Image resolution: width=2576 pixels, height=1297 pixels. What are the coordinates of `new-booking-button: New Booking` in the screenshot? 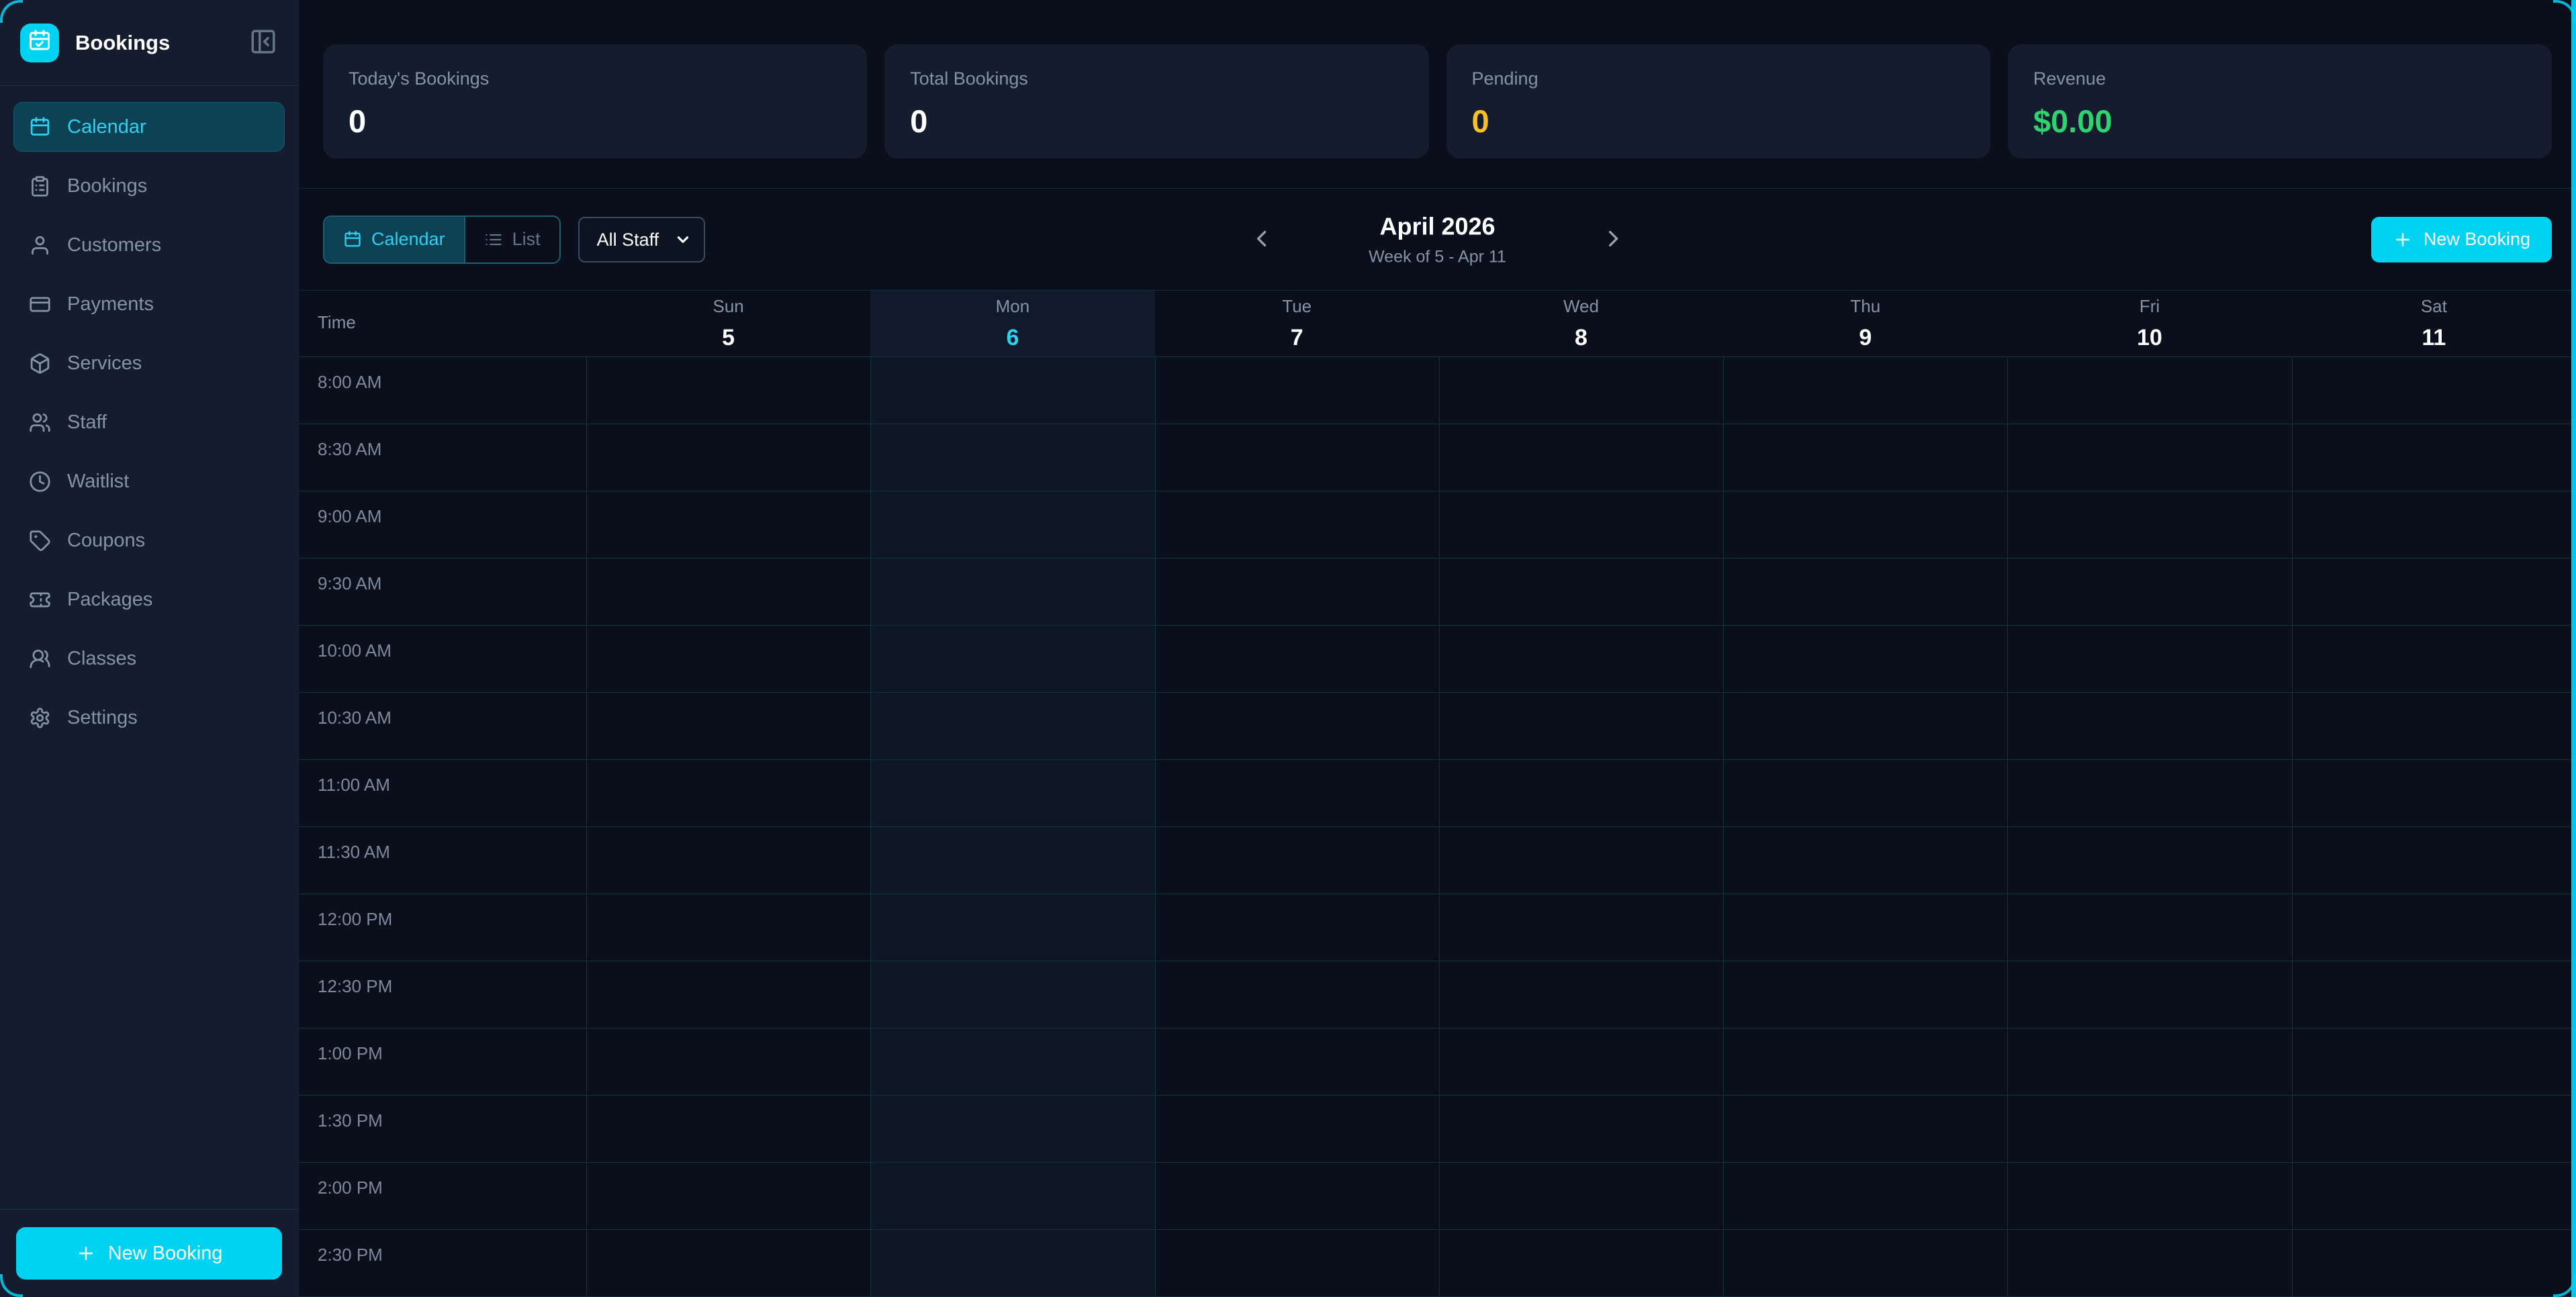 It's located at (2461, 239).